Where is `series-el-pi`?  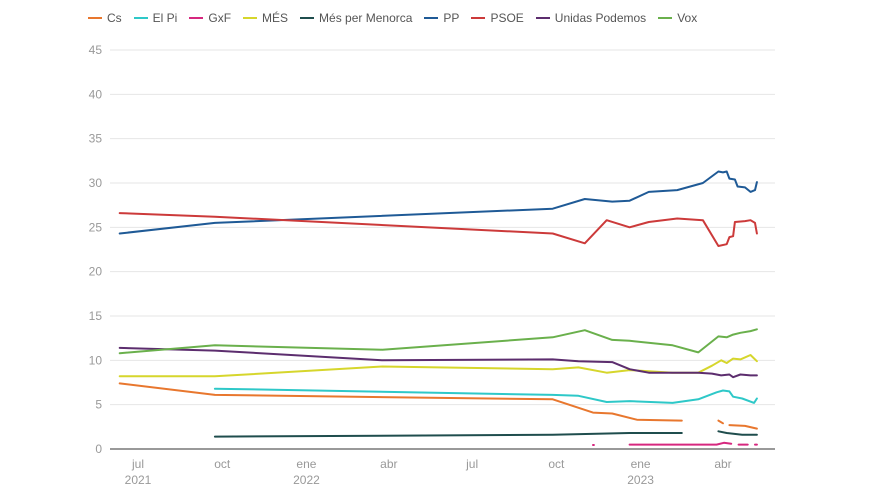 series-el-pi is located at coordinates (485, 395).